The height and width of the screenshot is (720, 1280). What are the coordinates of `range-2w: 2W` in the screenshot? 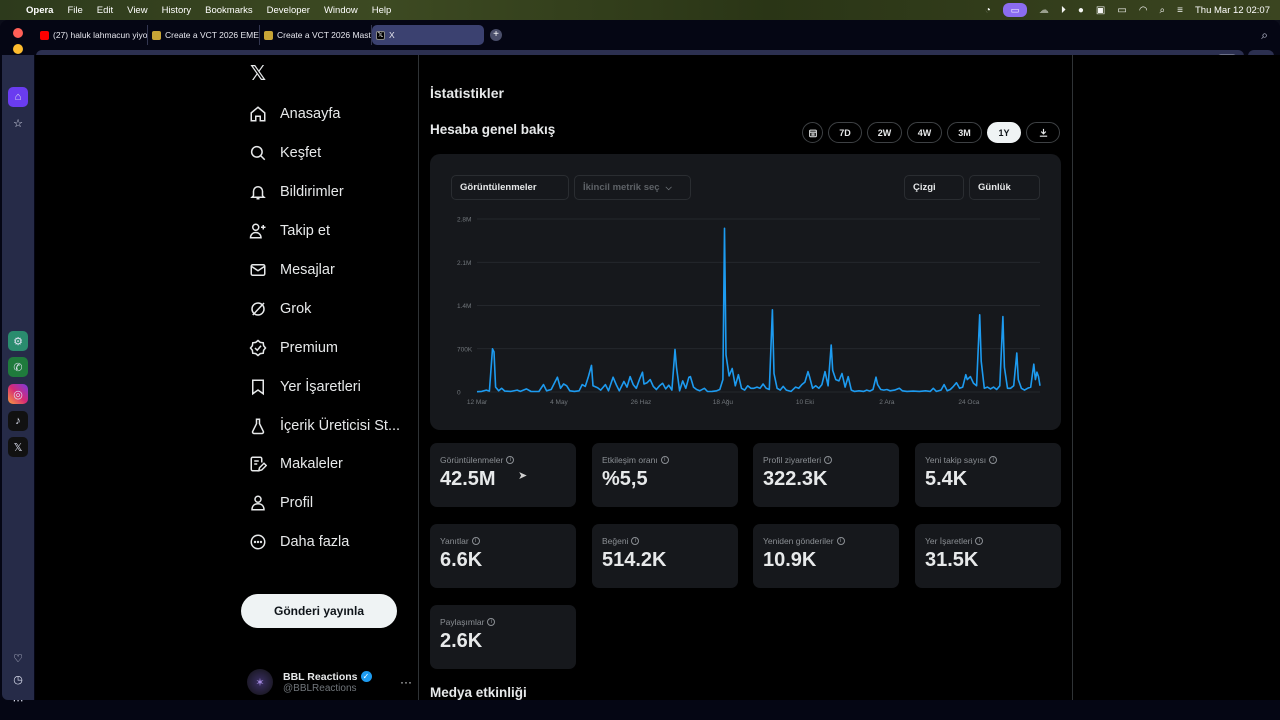 It's located at (884, 132).